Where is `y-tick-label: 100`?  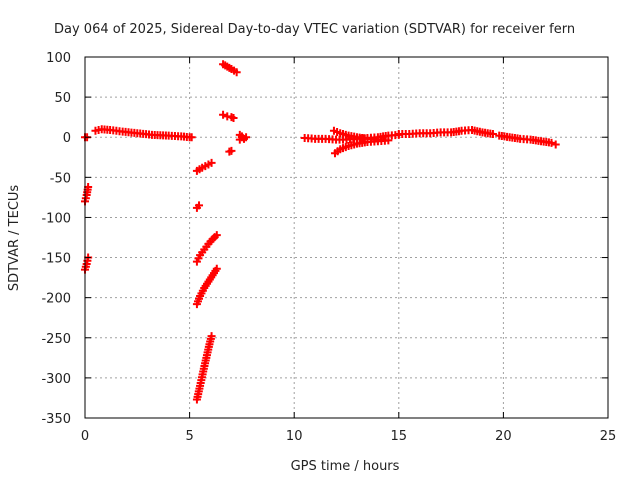 y-tick-label: 100 is located at coordinates (58, 58).